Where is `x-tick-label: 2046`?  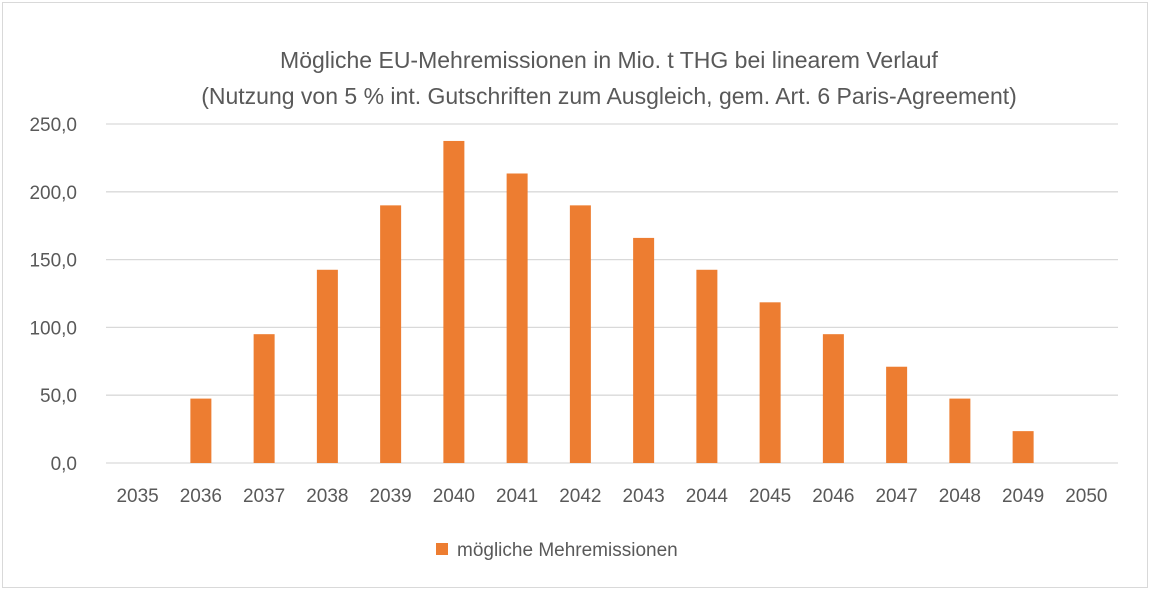 x-tick-label: 2046 is located at coordinates (833, 496).